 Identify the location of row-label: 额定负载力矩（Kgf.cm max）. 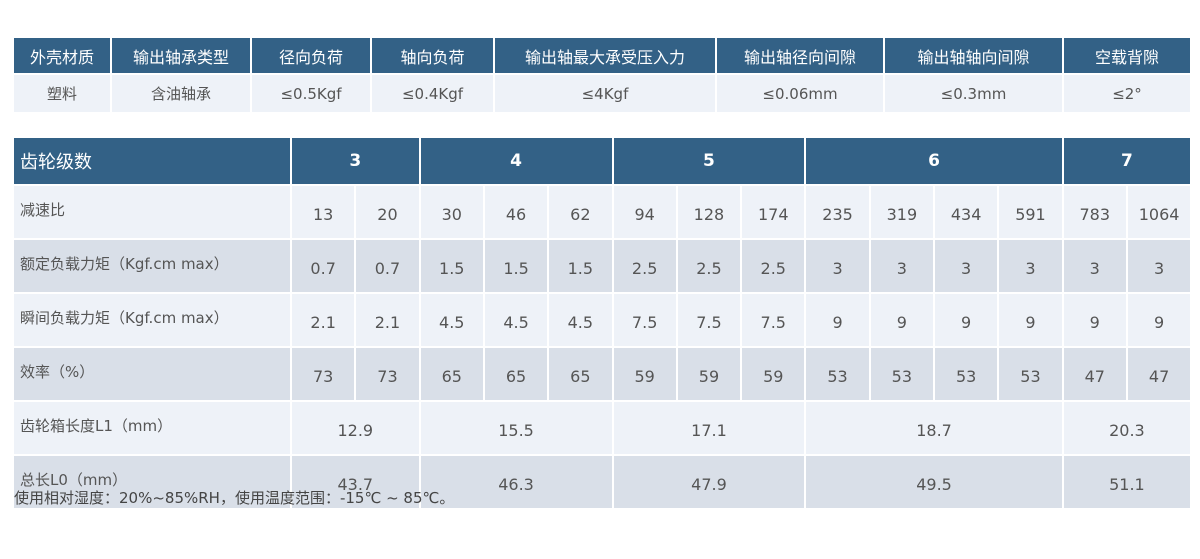
(152, 266).